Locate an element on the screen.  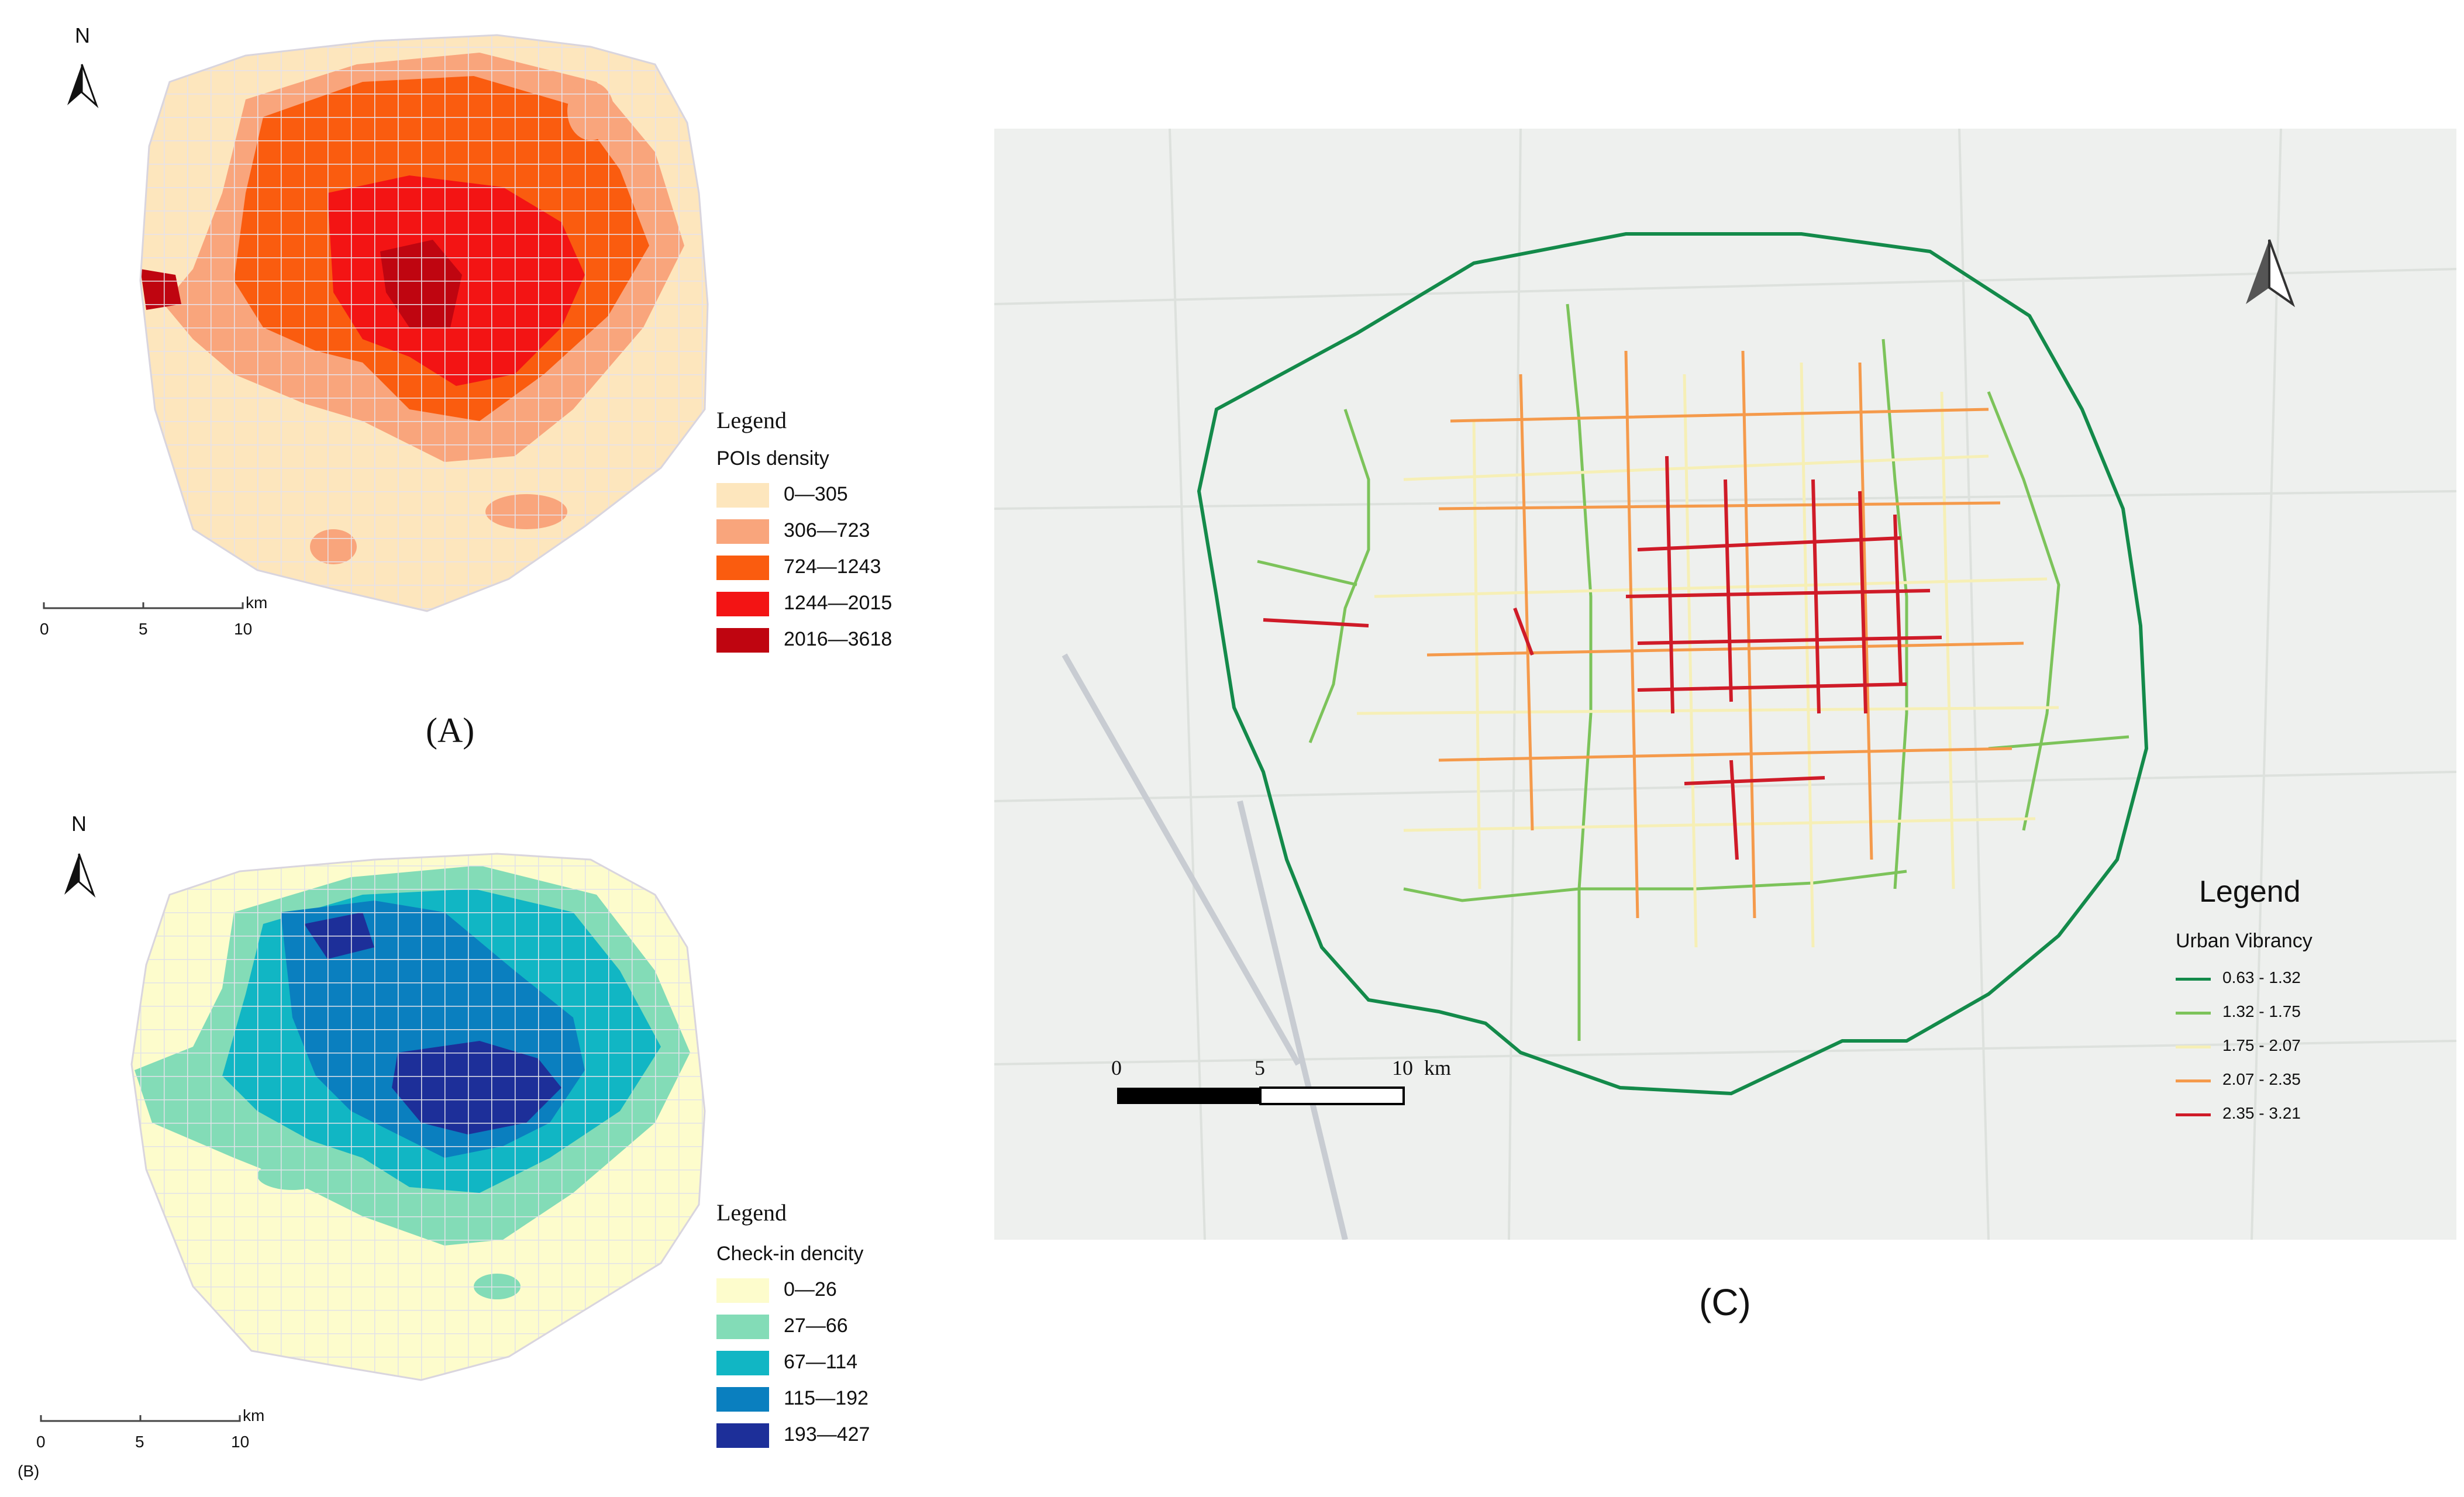
legend-item: 724—1243 is located at coordinates (833, 566).